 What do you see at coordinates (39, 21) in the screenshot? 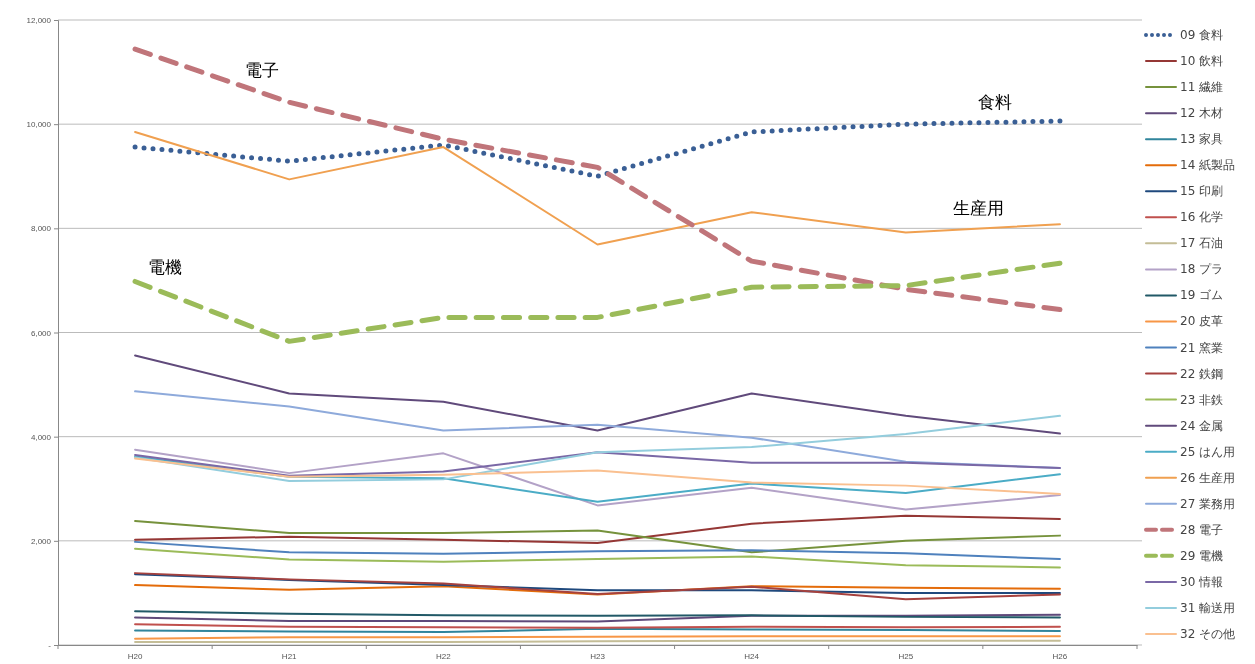
I see `y-tick-label: 12,000` at bounding box center [39, 21].